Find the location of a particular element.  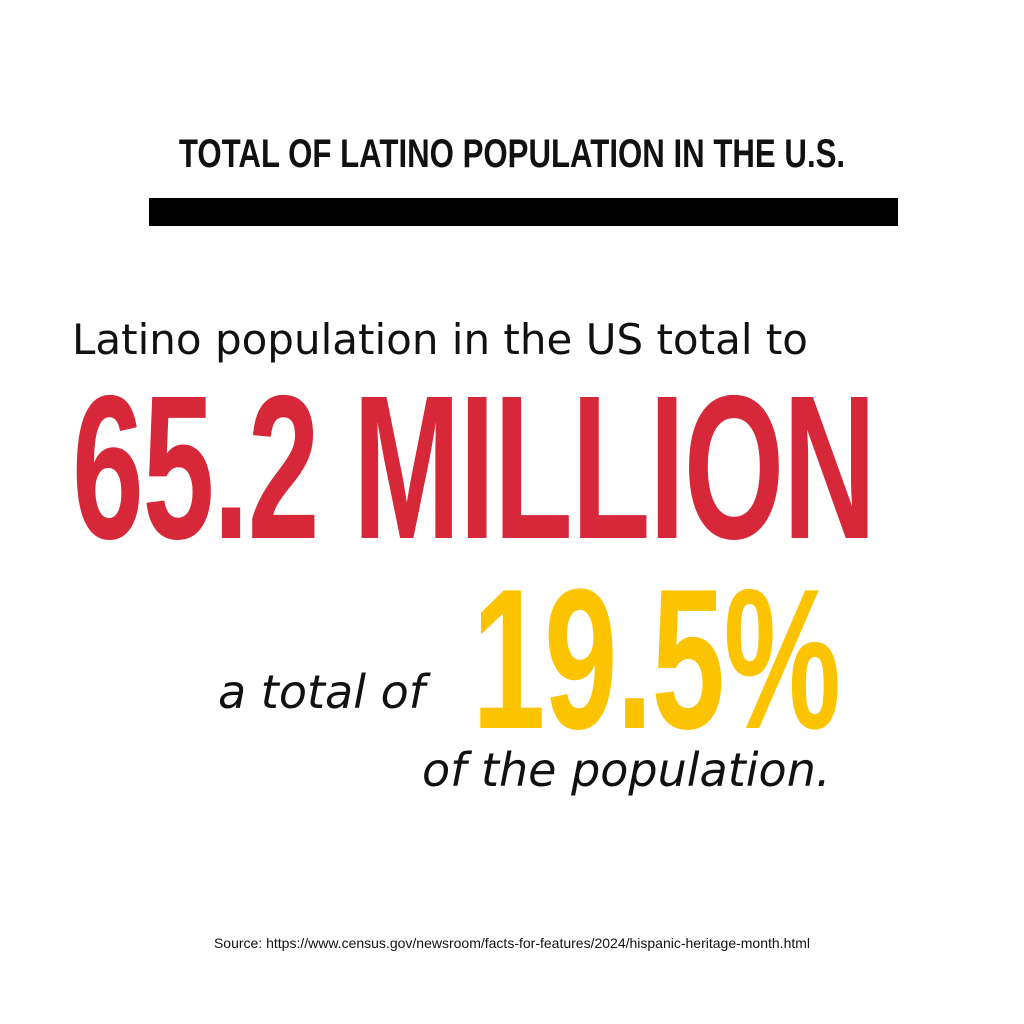

infographic-title: TOTAL OF LATINO POPULATION IN THE U.S. is located at coordinates (512, 154).